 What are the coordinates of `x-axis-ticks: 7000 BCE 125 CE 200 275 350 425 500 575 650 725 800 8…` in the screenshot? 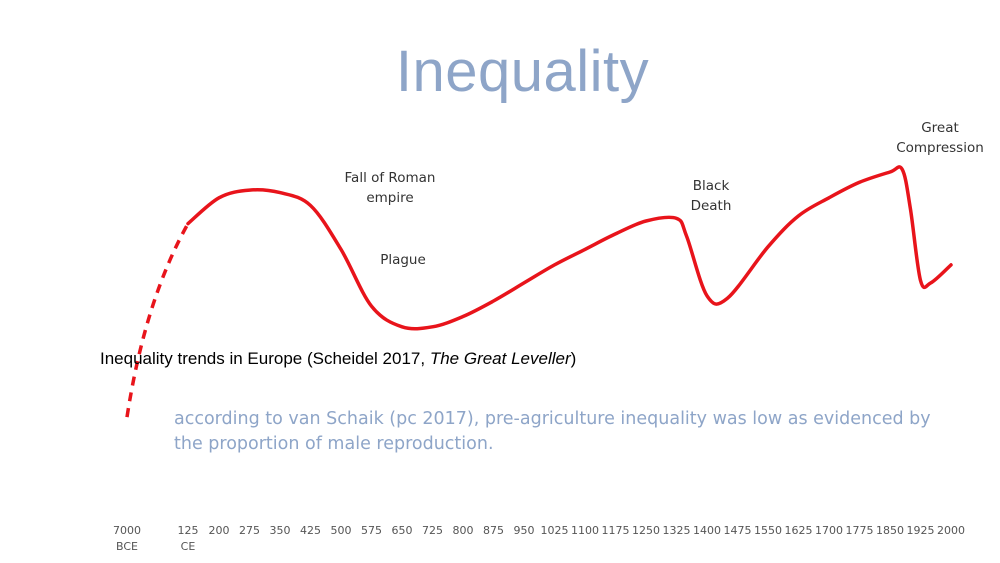 It's located at (539, 538).